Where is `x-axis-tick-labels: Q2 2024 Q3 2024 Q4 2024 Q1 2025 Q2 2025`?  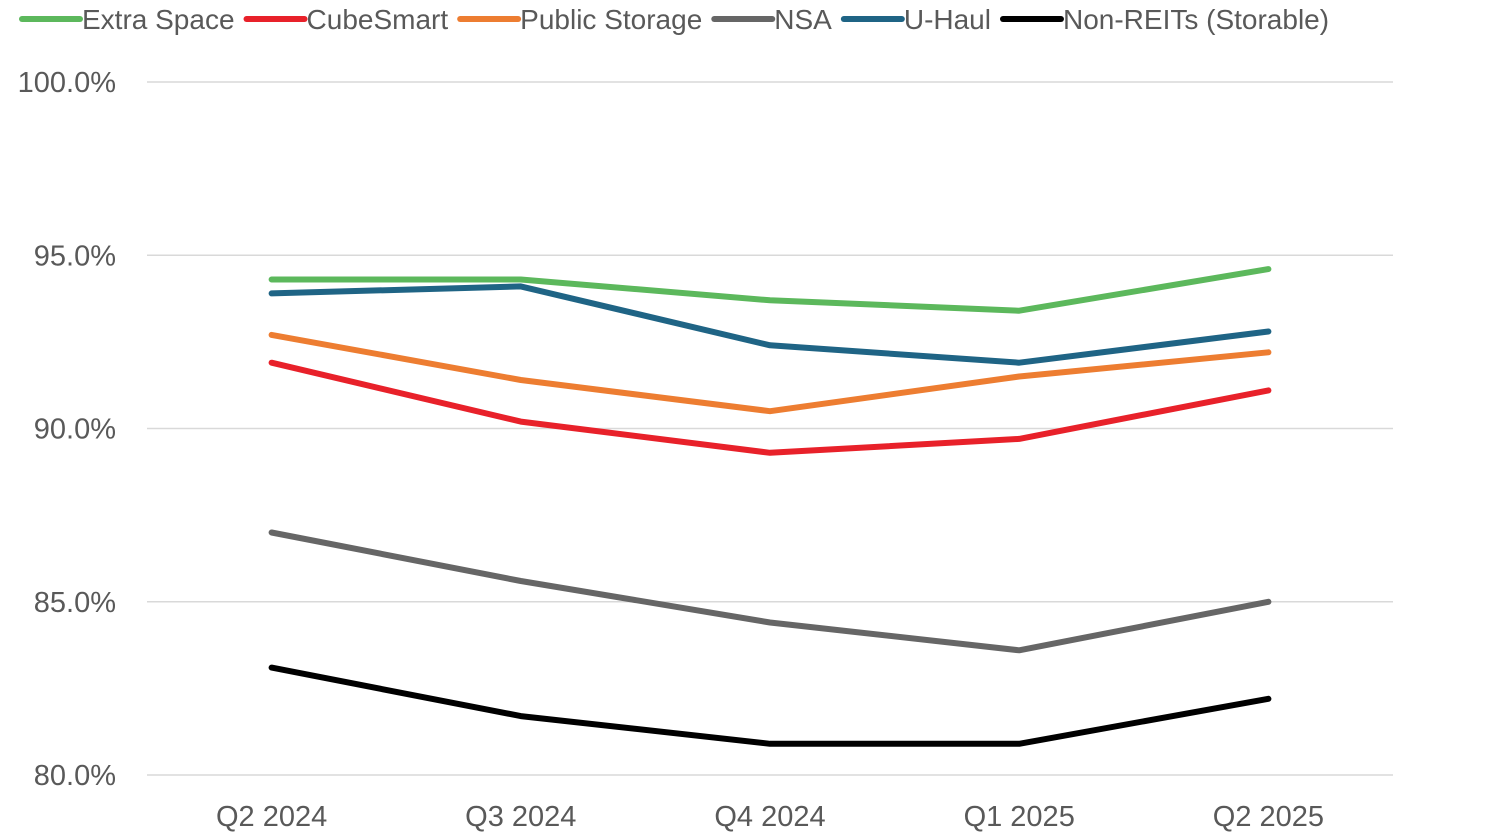 x-axis-tick-labels: Q2 2024 Q3 2024 Q4 2024 Q1 2025 Q2 2025 is located at coordinates (770, 817).